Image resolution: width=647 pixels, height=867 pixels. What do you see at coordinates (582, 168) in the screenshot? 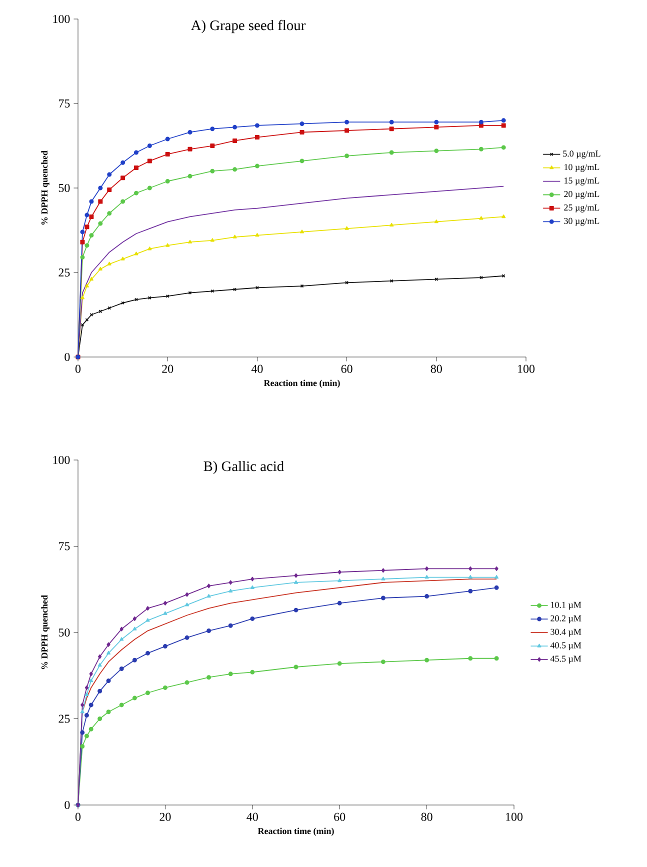
I see `legend-label: 10 µg/mL` at bounding box center [582, 168].